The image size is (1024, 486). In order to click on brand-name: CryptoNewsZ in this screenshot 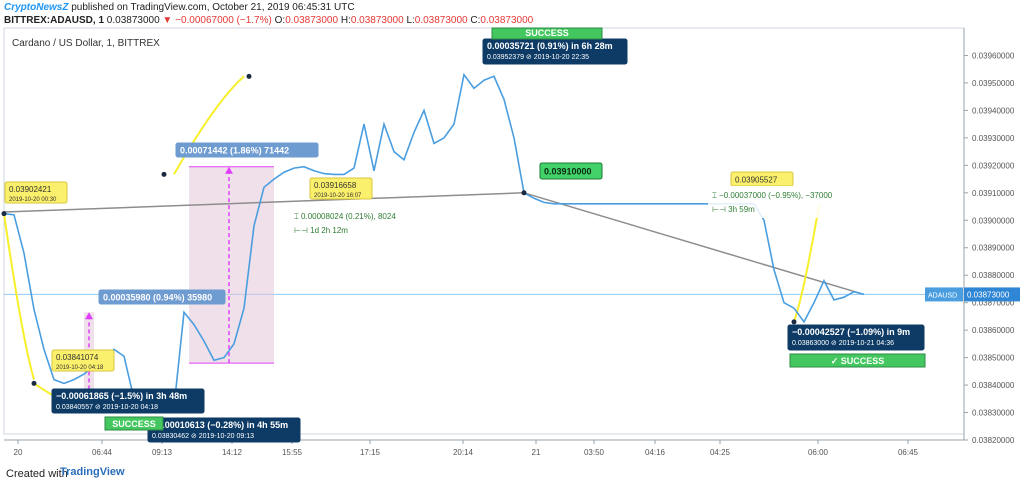, I will do `click(36, 7)`.